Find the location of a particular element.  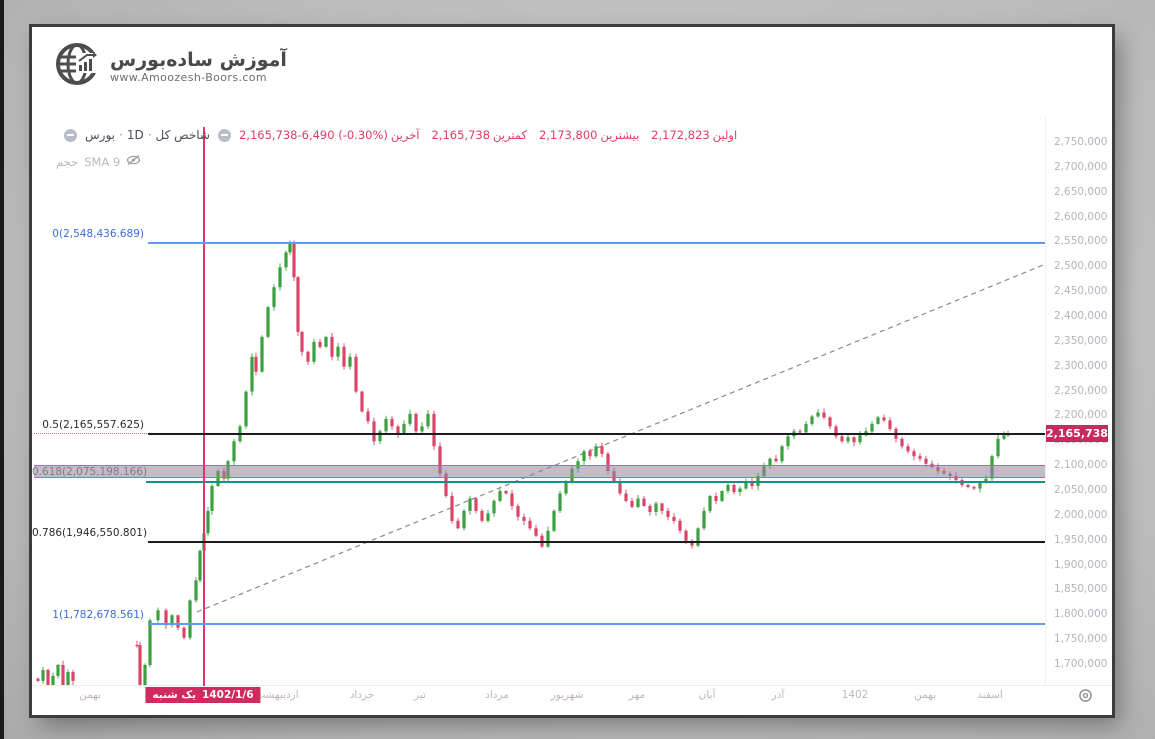

time-tick-label: تیر is located at coordinates (420, 695).